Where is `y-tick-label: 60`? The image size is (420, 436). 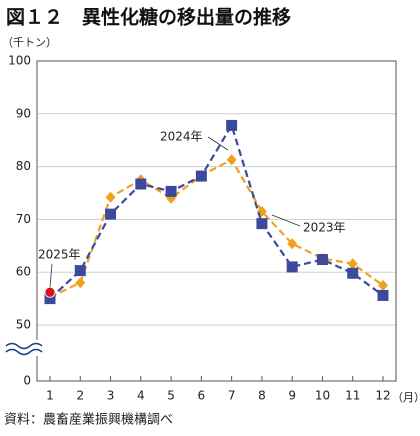
y-tick-label: 60 is located at coordinates (23, 272).